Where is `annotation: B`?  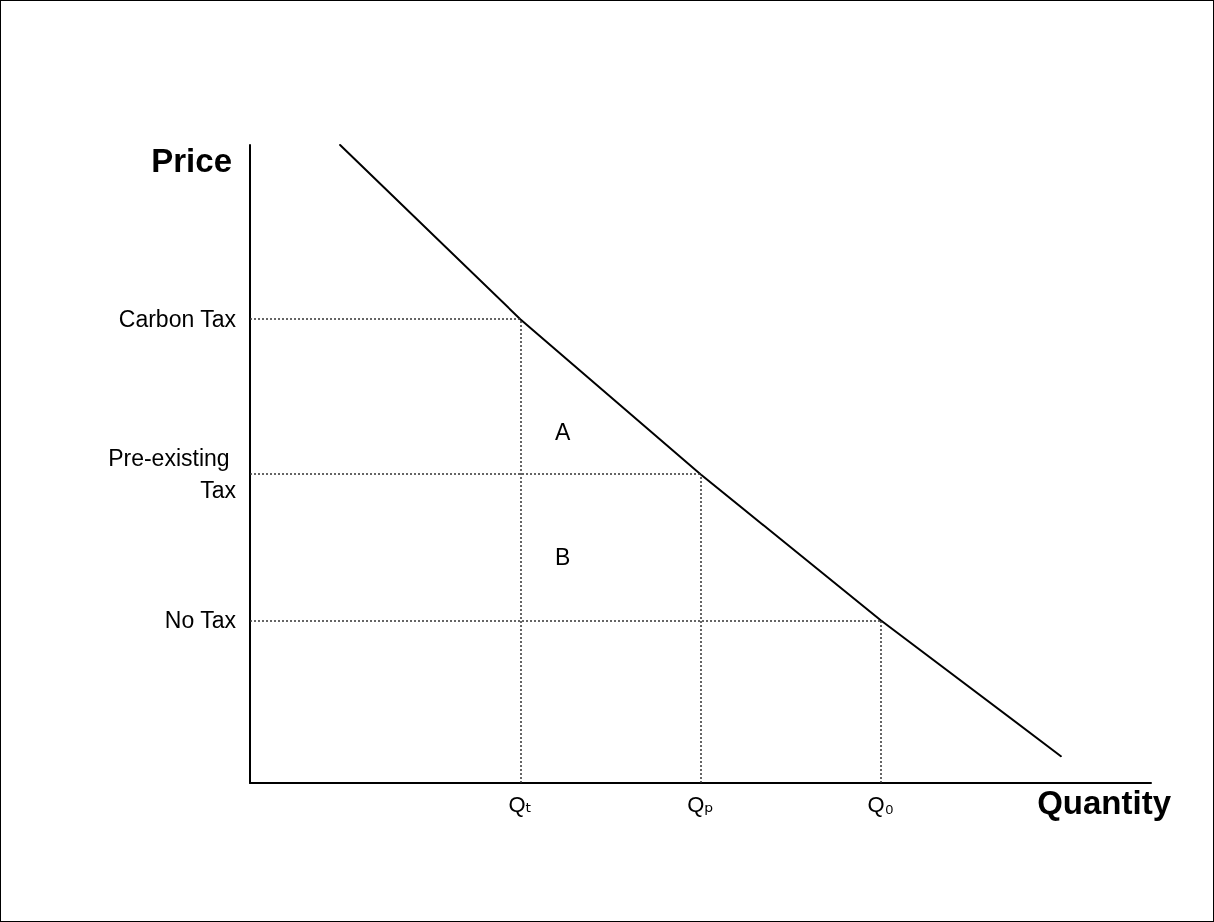 annotation: B is located at coordinates (562, 557).